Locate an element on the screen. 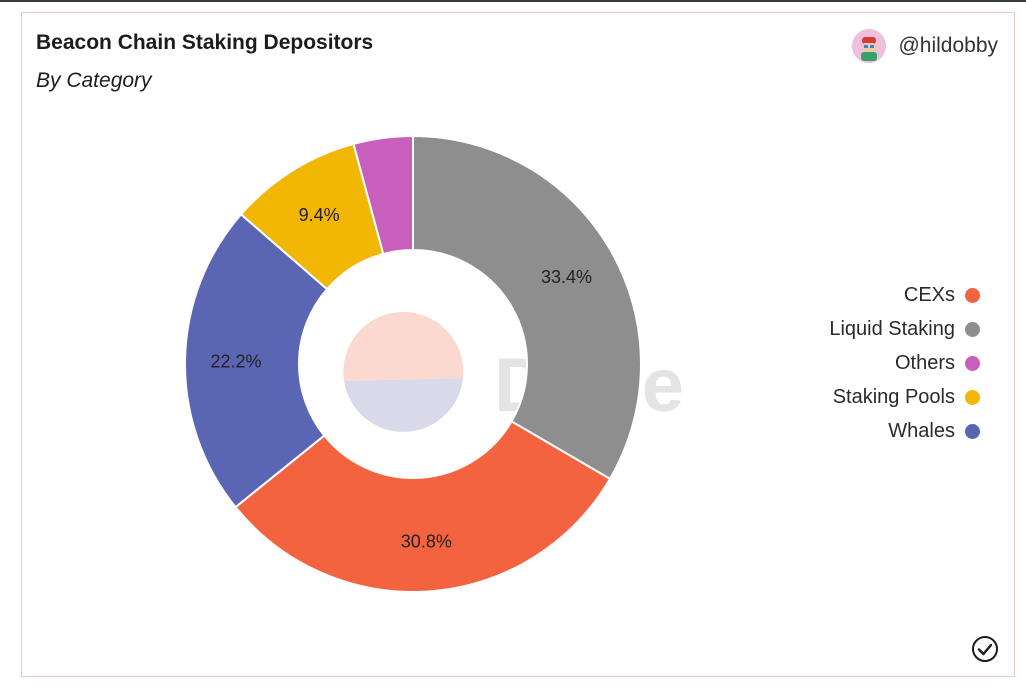 The height and width of the screenshot is (688, 1026). legend-label: Staking Pools is located at coordinates (893, 396).